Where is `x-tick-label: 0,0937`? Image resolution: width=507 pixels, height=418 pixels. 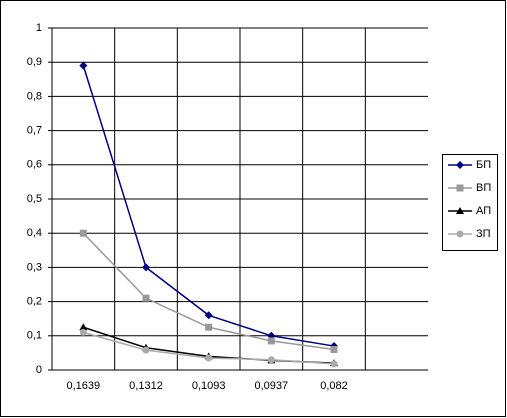 x-tick-label: 0,0937 is located at coordinates (272, 386).